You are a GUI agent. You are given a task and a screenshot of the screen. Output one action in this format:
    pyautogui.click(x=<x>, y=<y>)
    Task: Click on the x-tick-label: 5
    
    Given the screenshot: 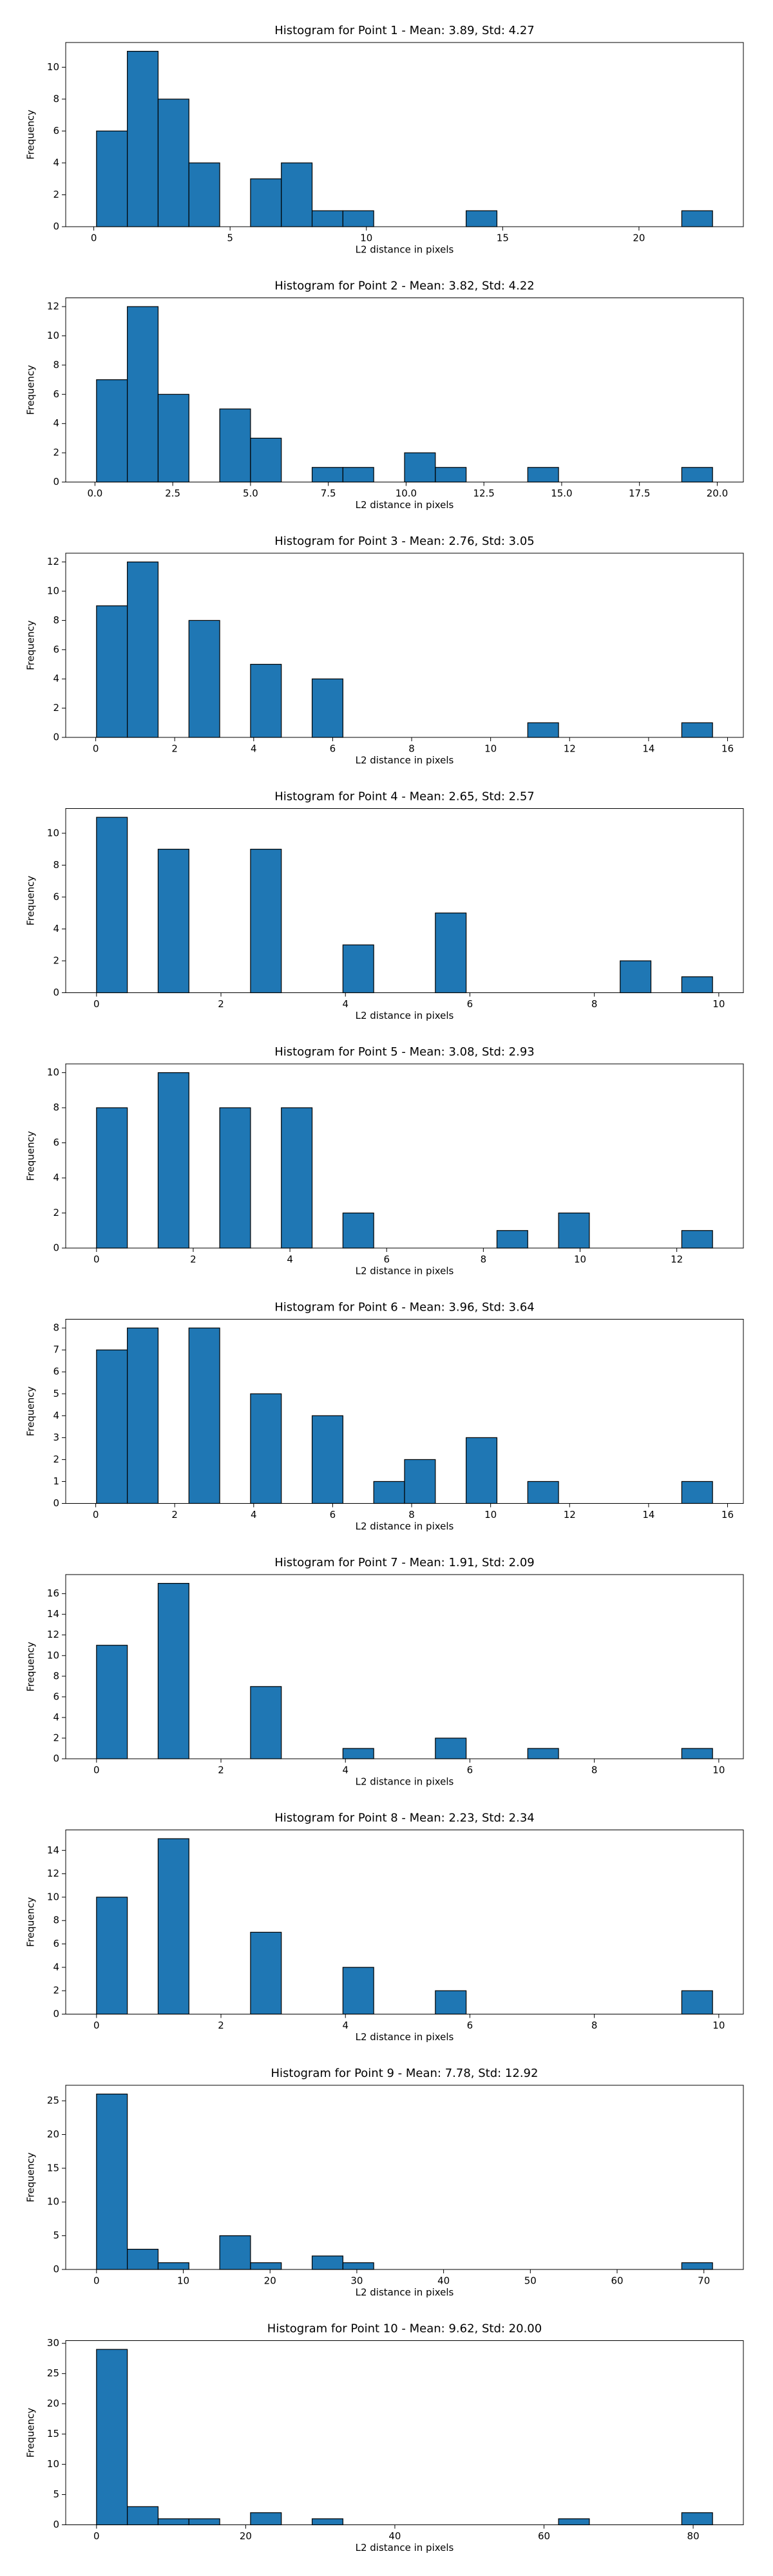 What is the action you would take?
    pyautogui.click(x=230, y=238)
    